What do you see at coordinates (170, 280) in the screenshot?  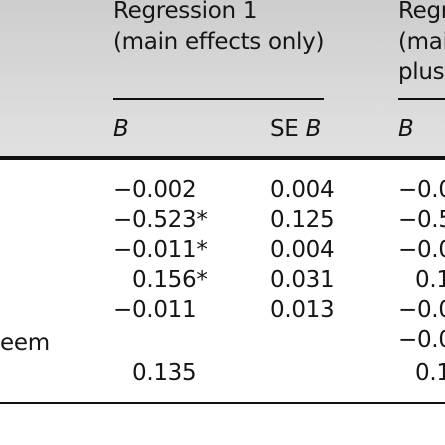 I see `cell-b-row-4: 0.156*` at bounding box center [170, 280].